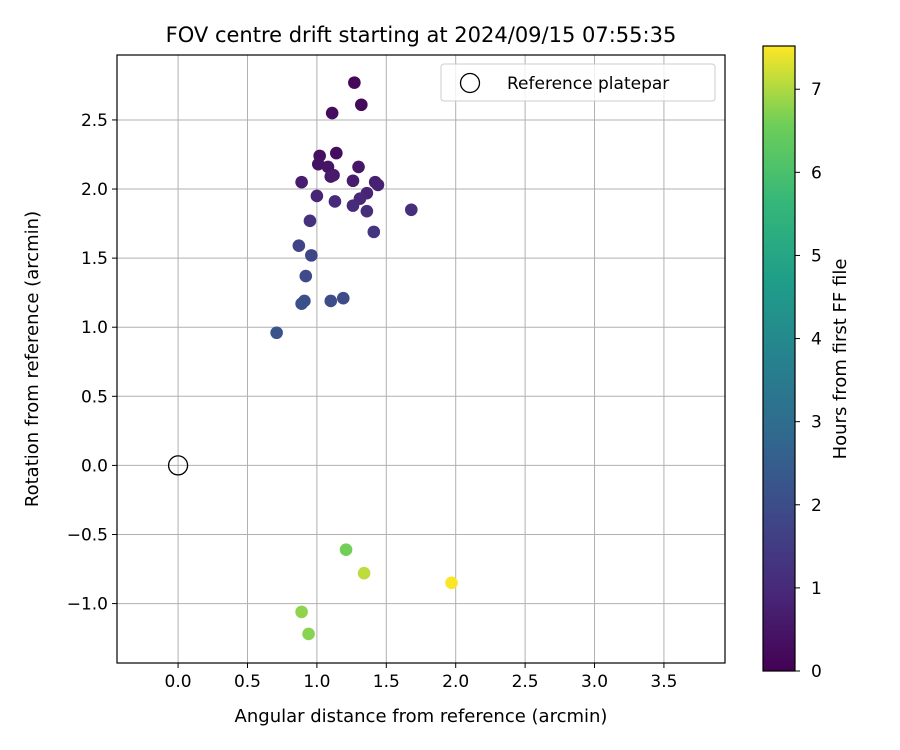 Image resolution: width=900 pixels, height=750 pixels. What do you see at coordinates (32, 359) in the screenshot?
I see `y-axis-label: Rotation from reference (arcmin)` at bounding box center [32, 359].